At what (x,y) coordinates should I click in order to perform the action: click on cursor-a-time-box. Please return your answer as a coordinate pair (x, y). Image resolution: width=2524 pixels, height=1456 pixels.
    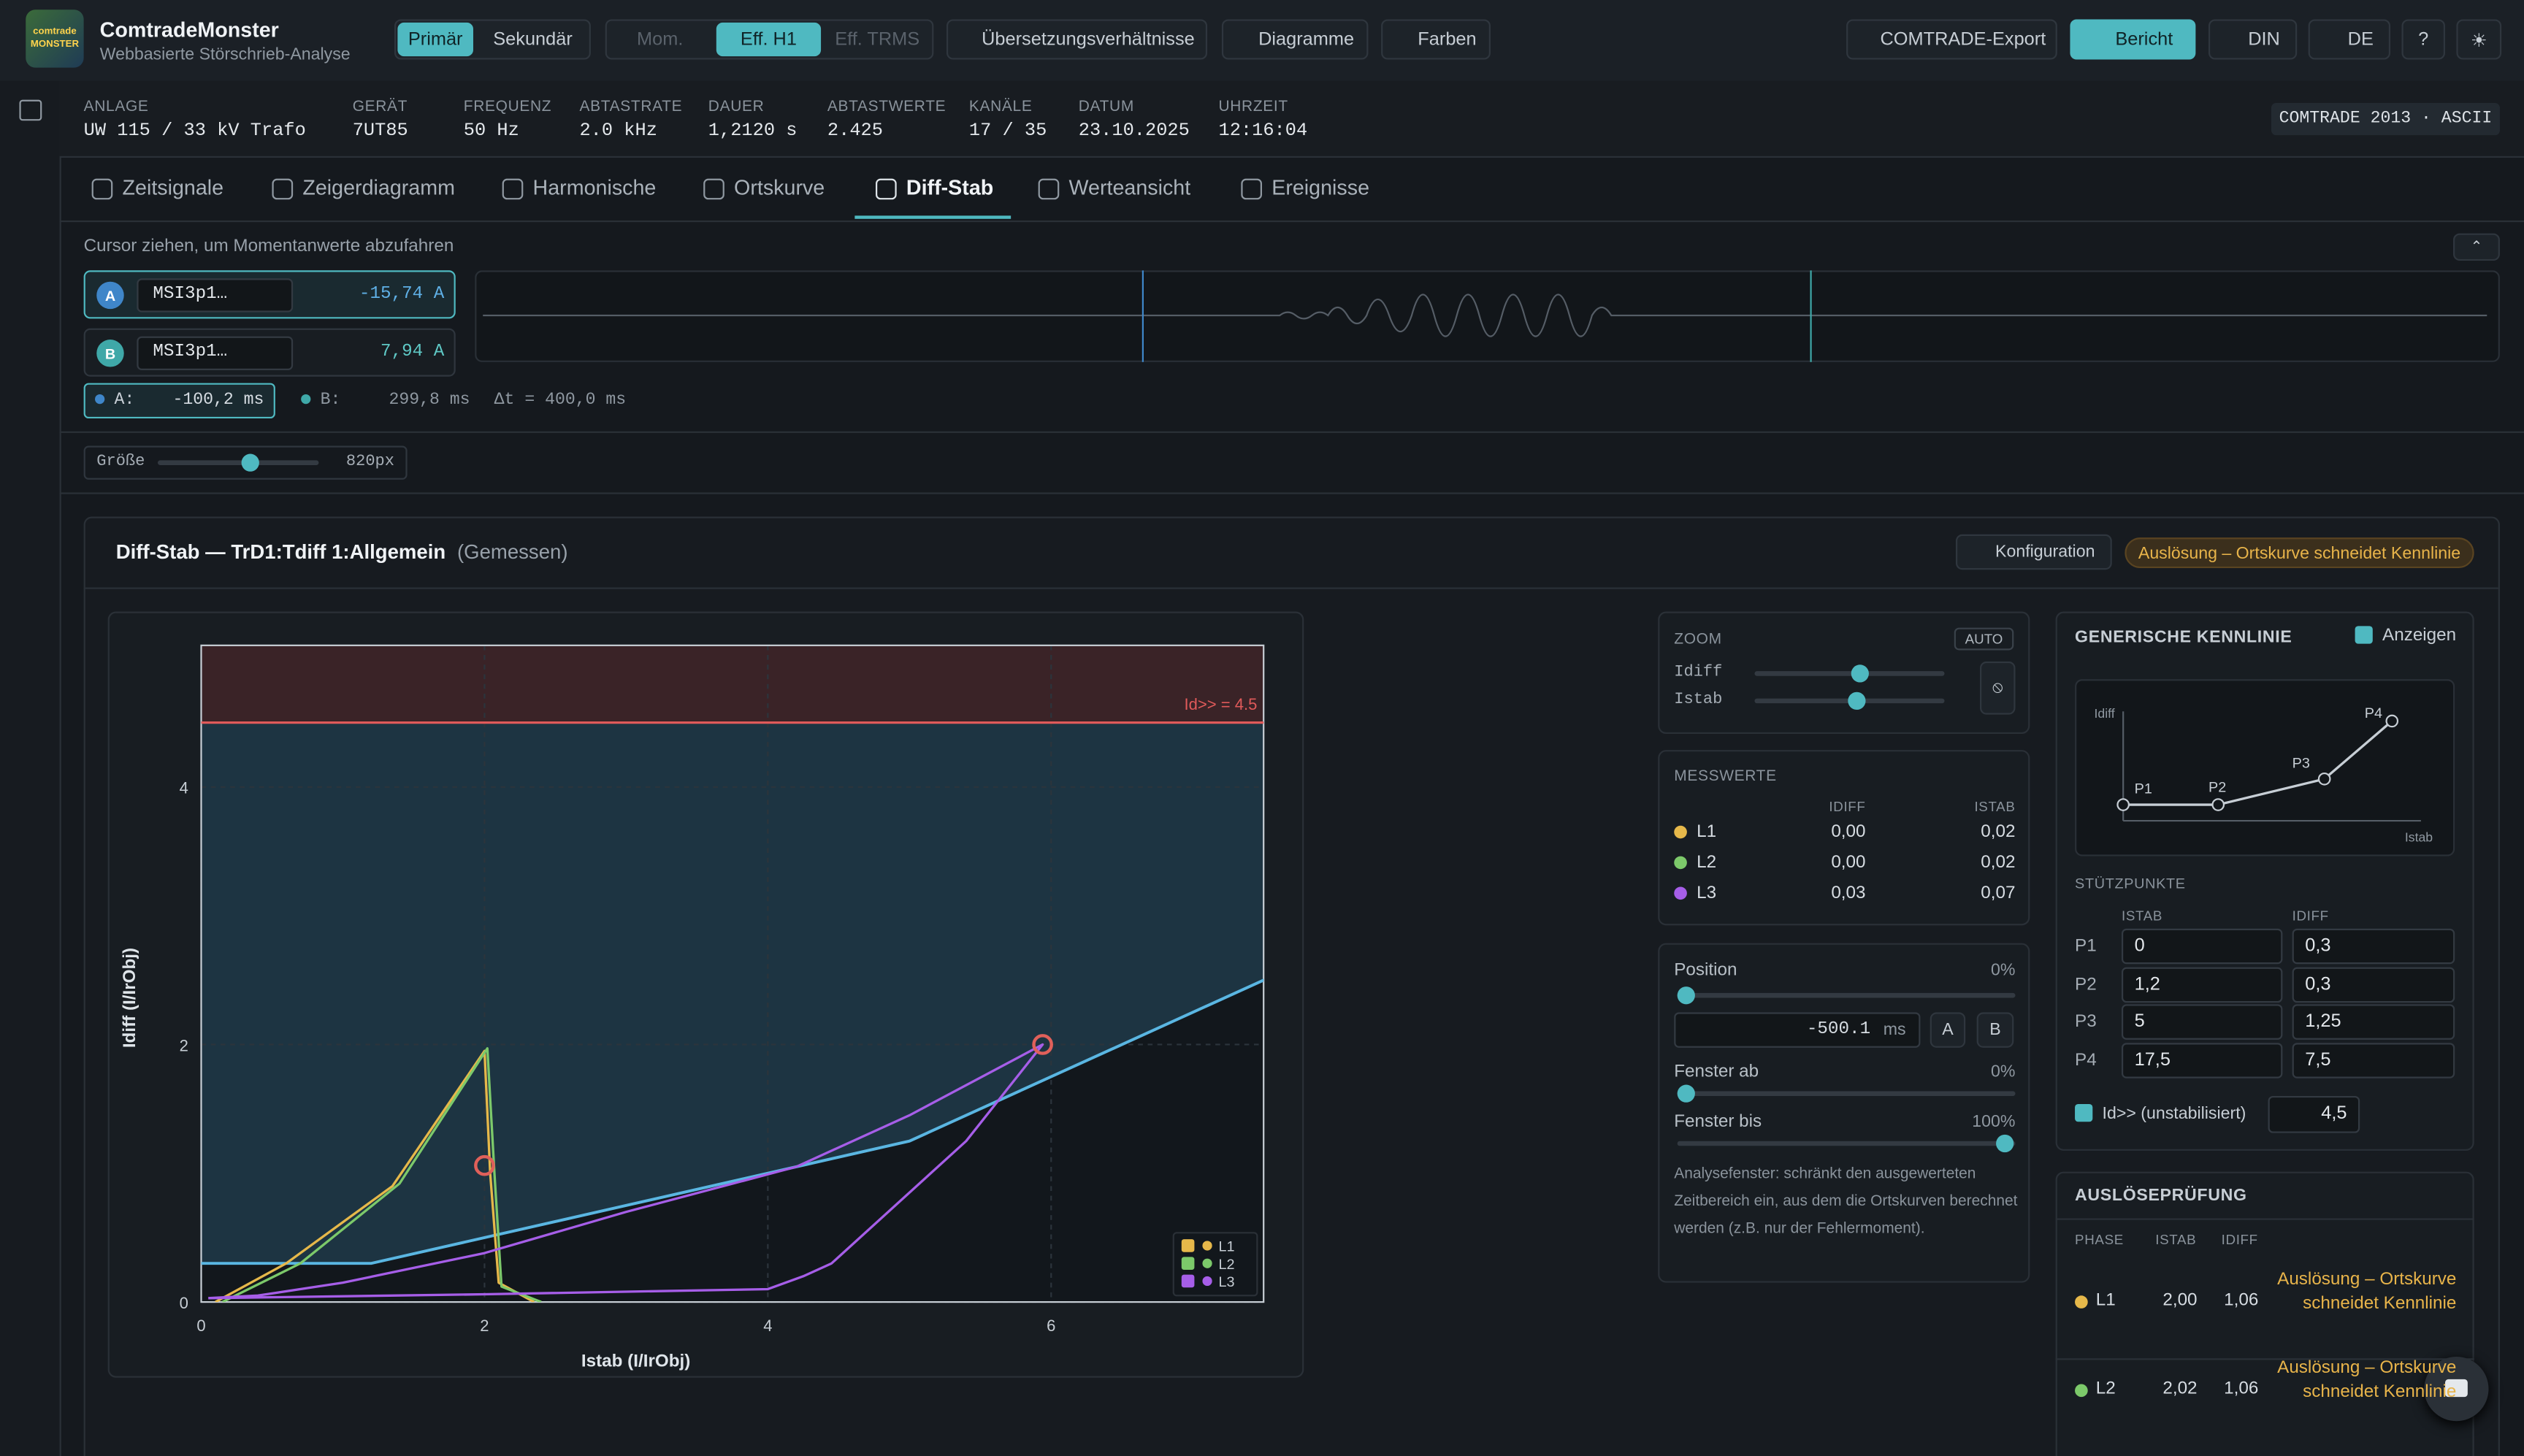
    Looking at the image, I should click on (179, 401).